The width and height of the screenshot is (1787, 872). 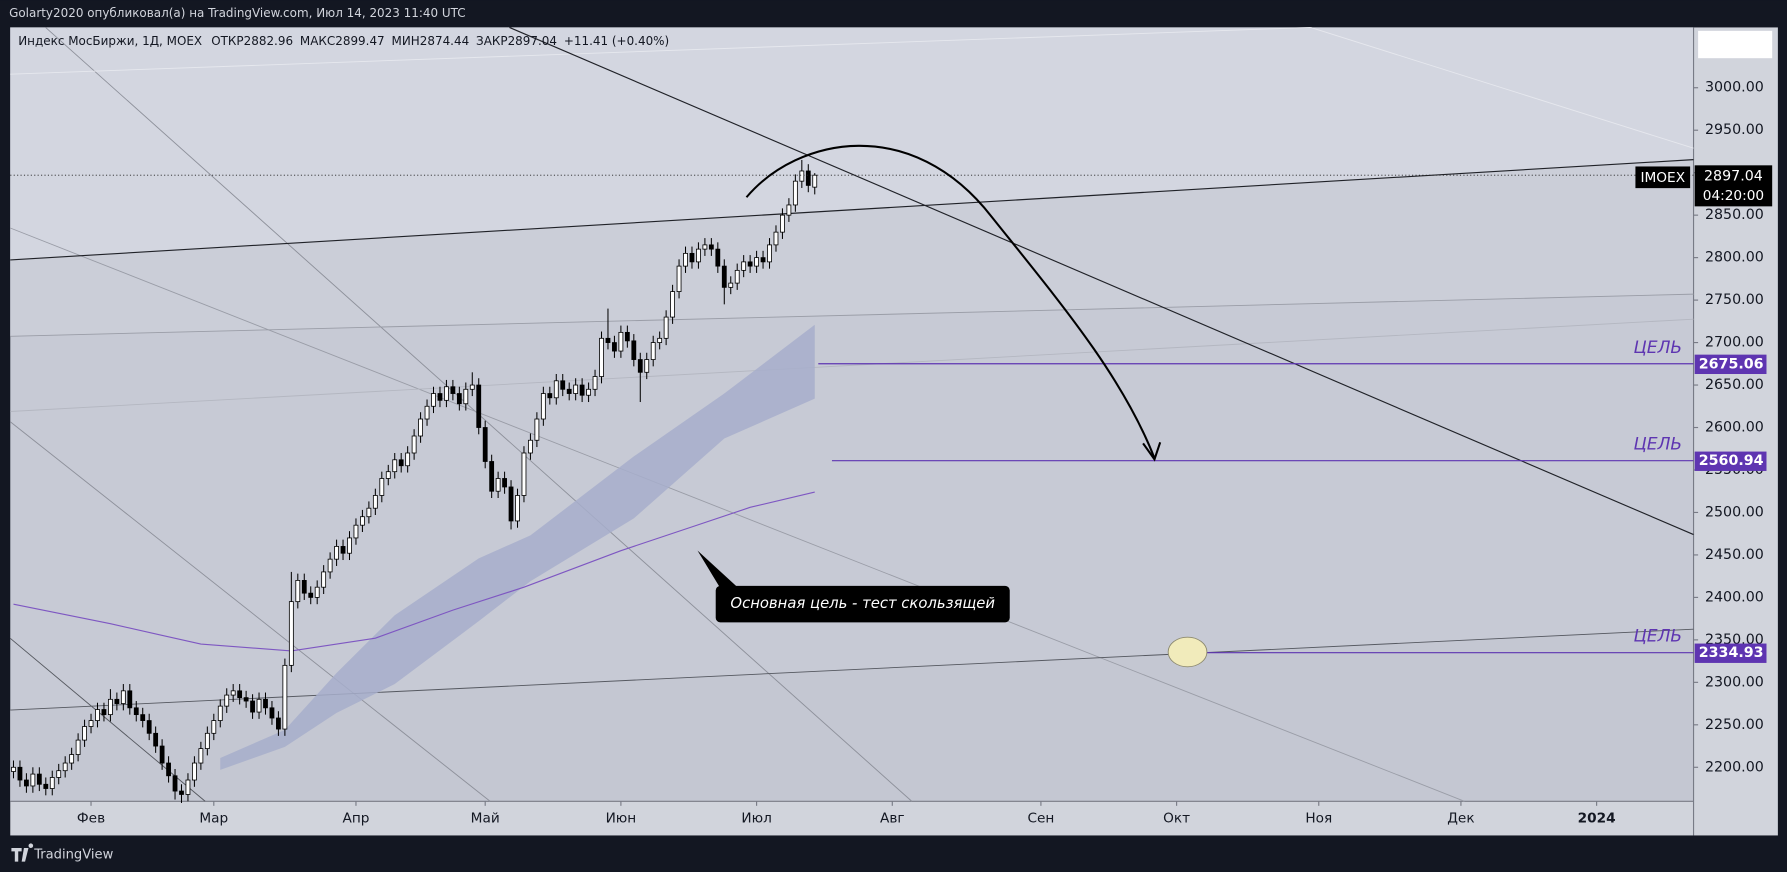 What do you see at coordinates (73, 854) in the screenshot?
I see `brand: TradingView` at bounding box center [73, 854].